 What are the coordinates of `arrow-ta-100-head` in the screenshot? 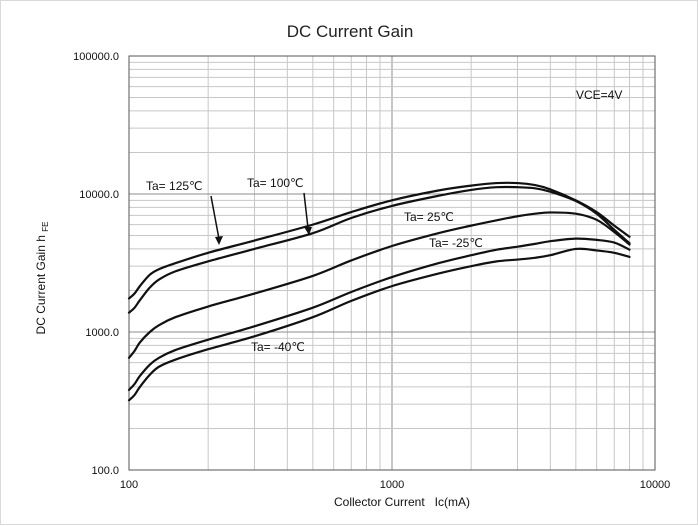 It's located at (308, 231).